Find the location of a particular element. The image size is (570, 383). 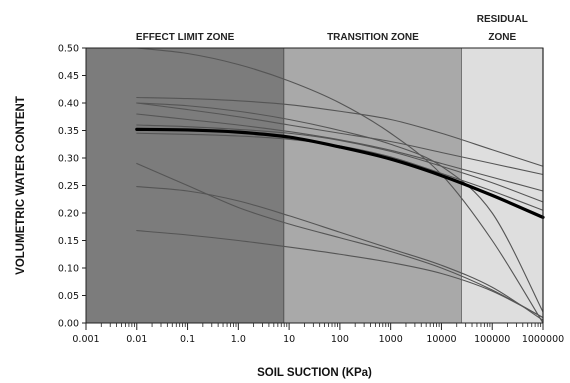

y-tick-label: 0.00 is located at coordinates (68, 324).